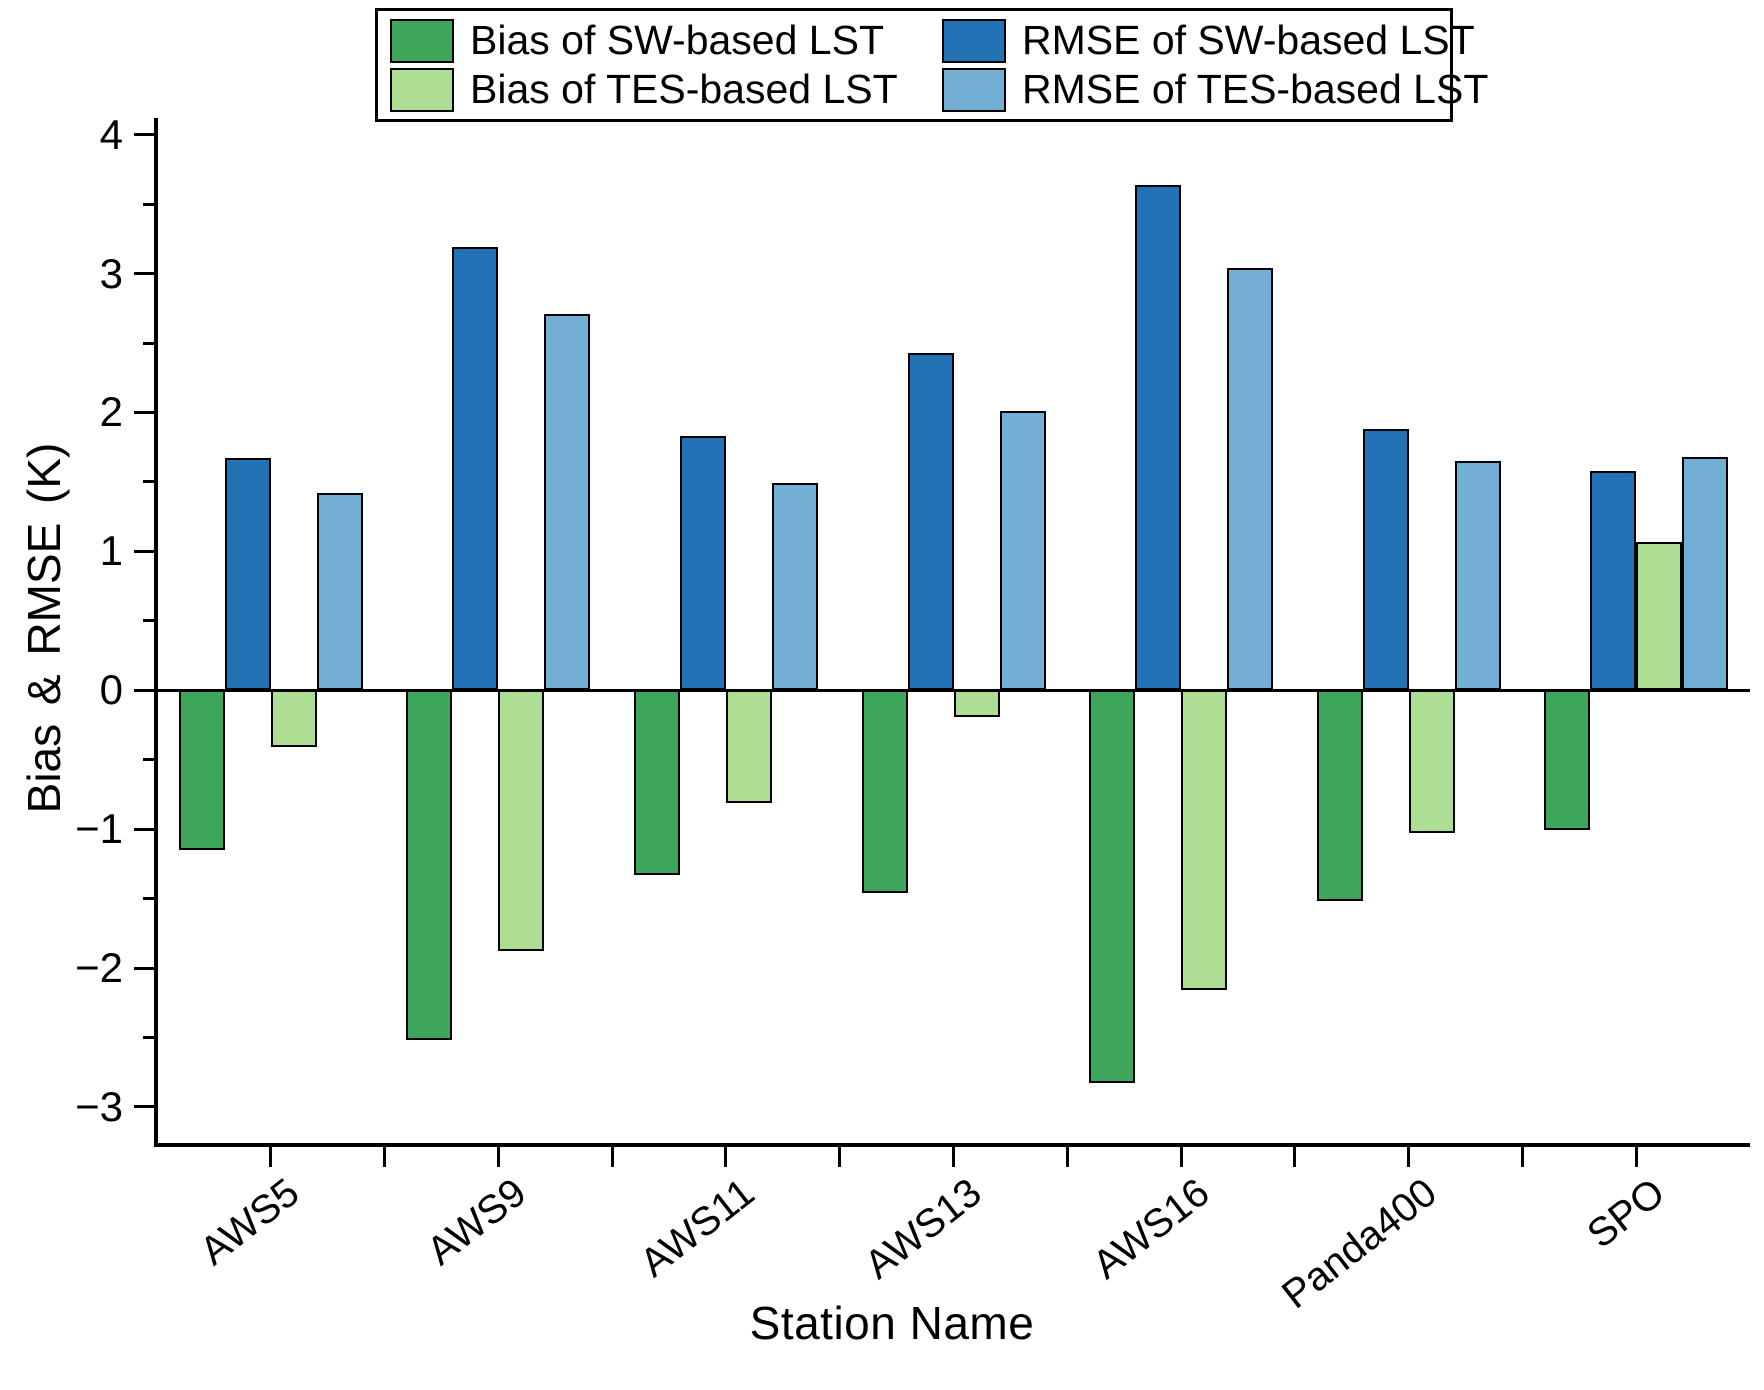 This screenshot has height=1390, width=1764. I want to click on bar-AWS9-series2, so click(521, 821).